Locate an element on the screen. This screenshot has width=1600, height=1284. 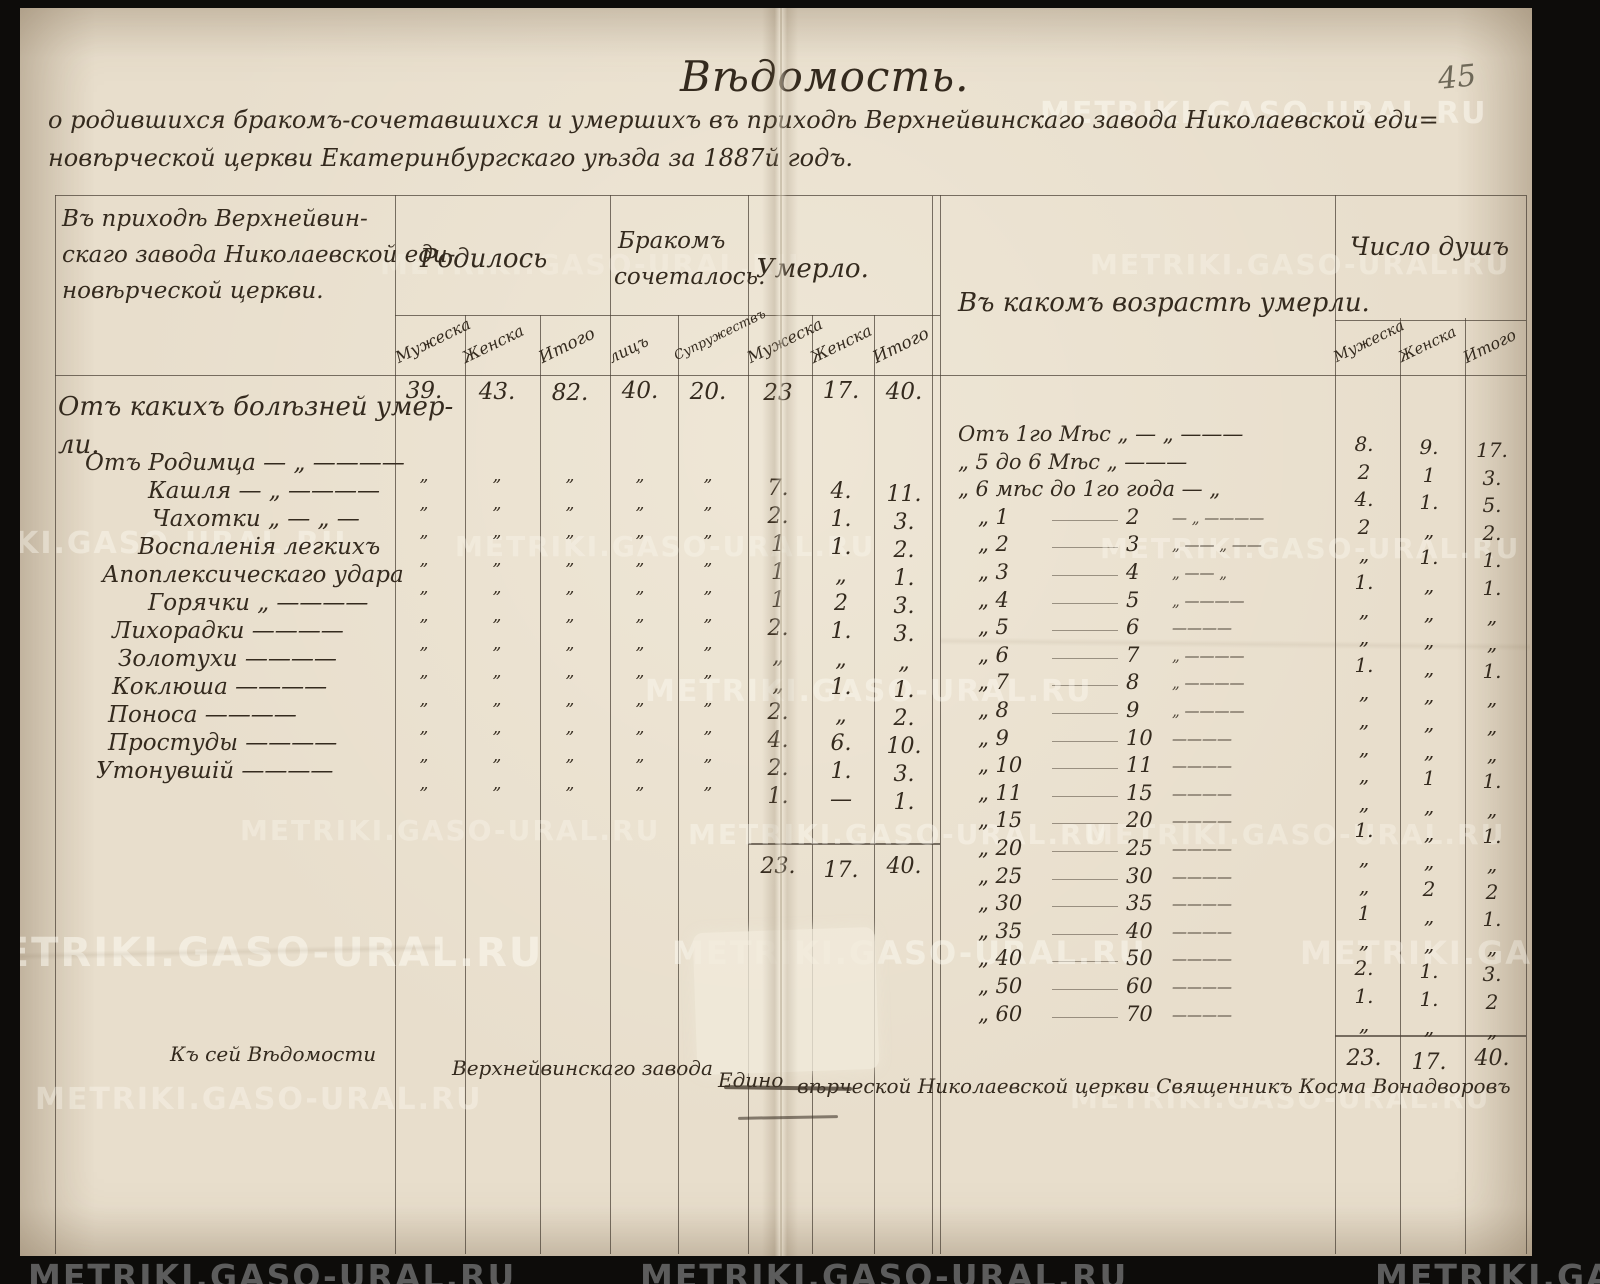
souls-female: 2 is located at coordinates (1429, 888).